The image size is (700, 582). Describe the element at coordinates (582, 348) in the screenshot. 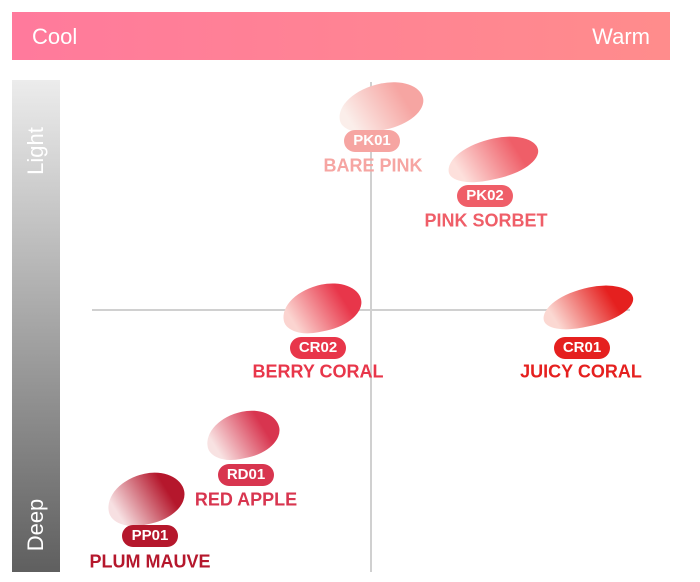

I see `product-code-badge: CR01` at that location.